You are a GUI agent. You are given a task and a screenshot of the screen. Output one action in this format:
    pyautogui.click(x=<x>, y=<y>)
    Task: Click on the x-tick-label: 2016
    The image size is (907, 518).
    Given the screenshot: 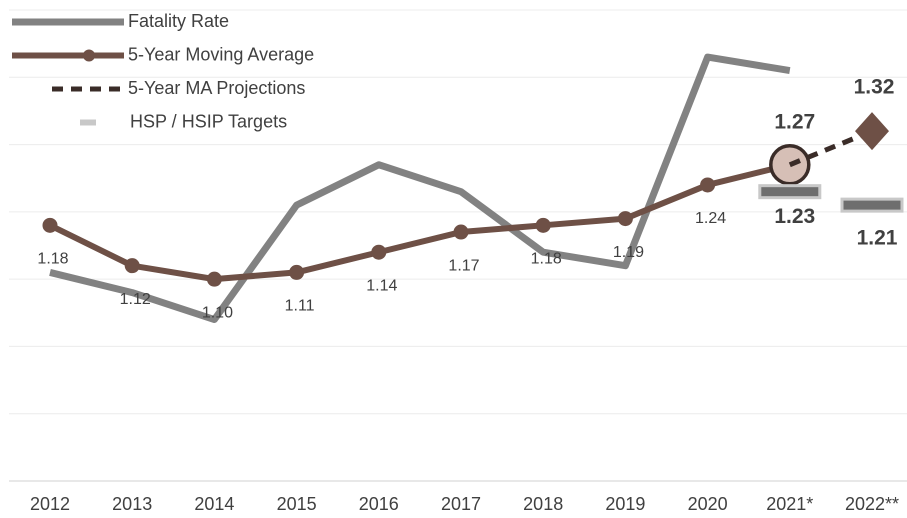 What is the action you would take?
    pyautogui.click(x=379, y=504)
    